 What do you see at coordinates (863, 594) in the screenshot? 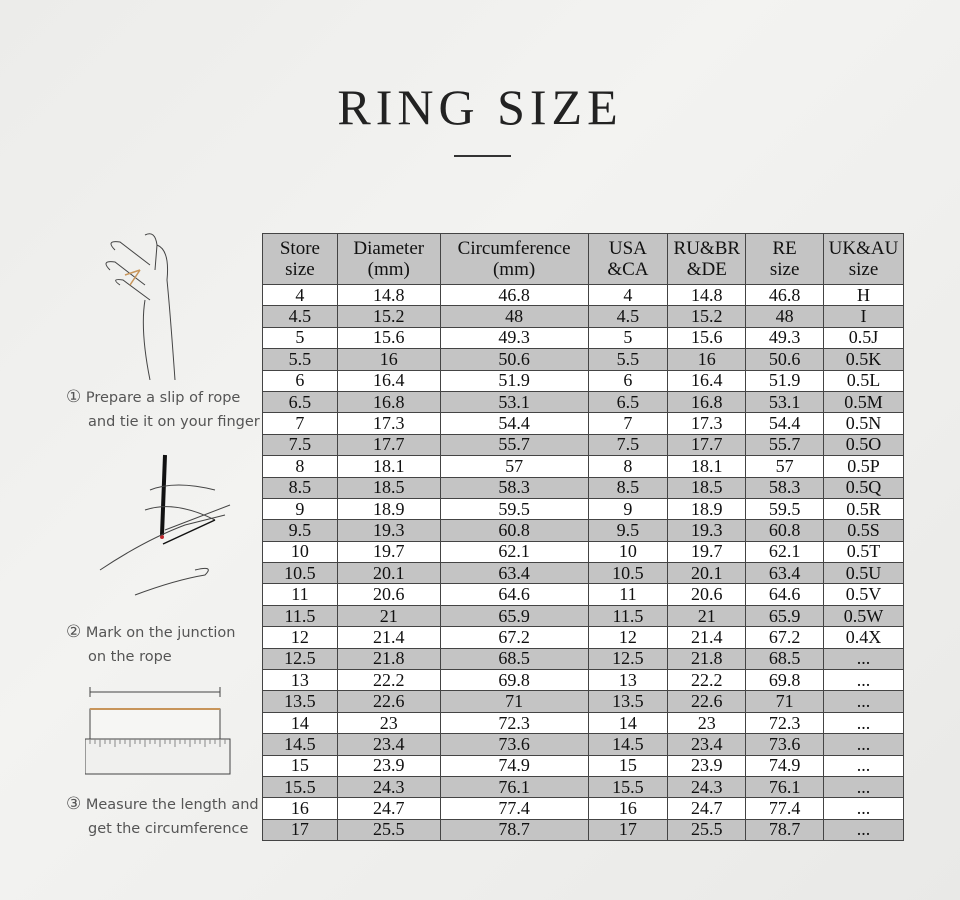
I see `table-cell: 0.5V` at bounding box center [863, 594].